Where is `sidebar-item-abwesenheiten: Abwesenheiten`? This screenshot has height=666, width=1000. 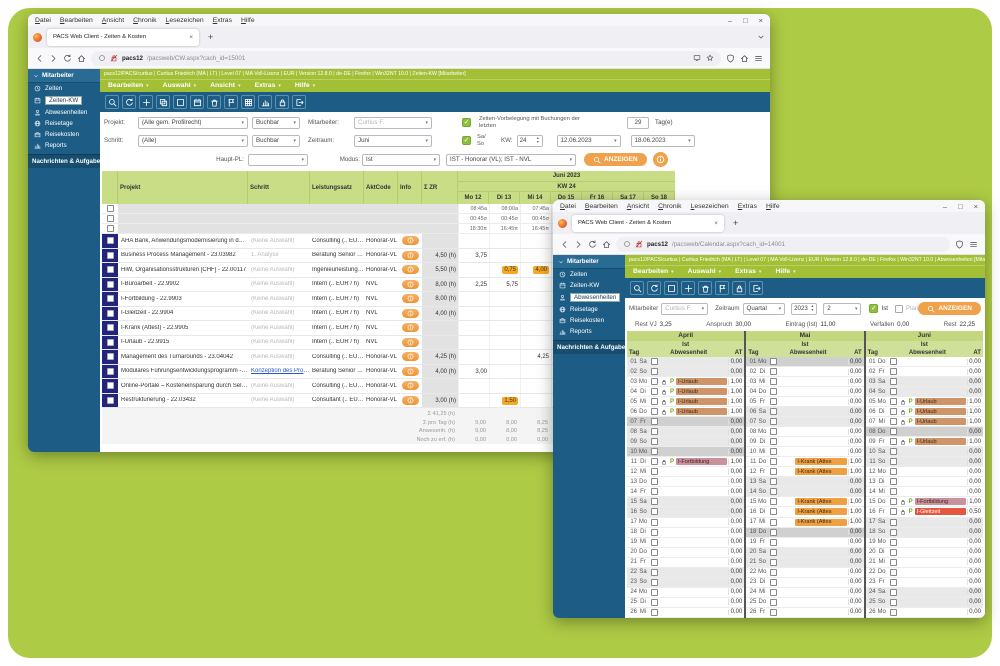 sidebar-item-abwesenheiten: Abwesenheiten is located at coordinates (64, 112).